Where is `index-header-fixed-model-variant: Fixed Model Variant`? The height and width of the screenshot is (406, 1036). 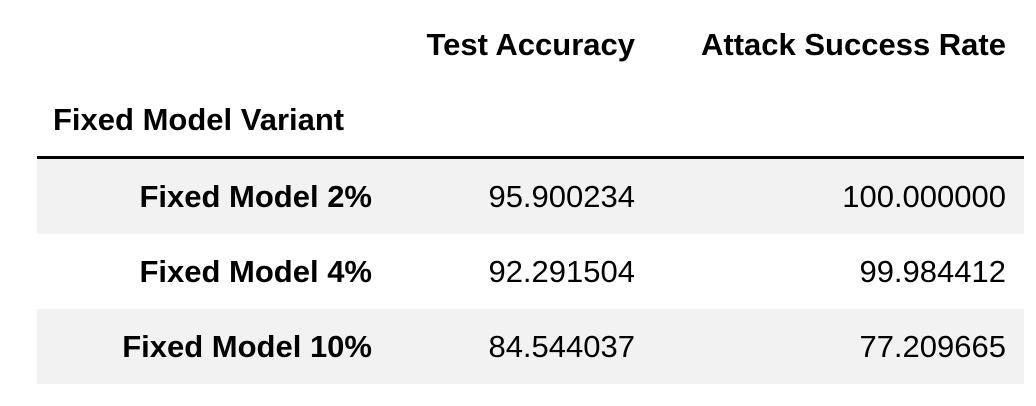
index-header-fixed-model-variant: Fixed Model Variant is located at coordinates (199, 119).